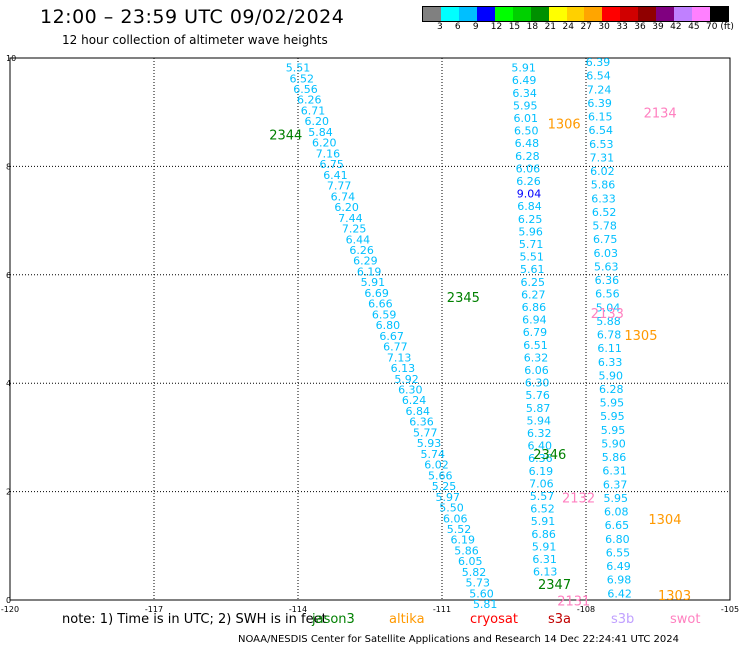  What do you see at coordinates (601, 144) in the screenshot?
I see `wave-height-value: 6.53` at bounding box center [601, 144].